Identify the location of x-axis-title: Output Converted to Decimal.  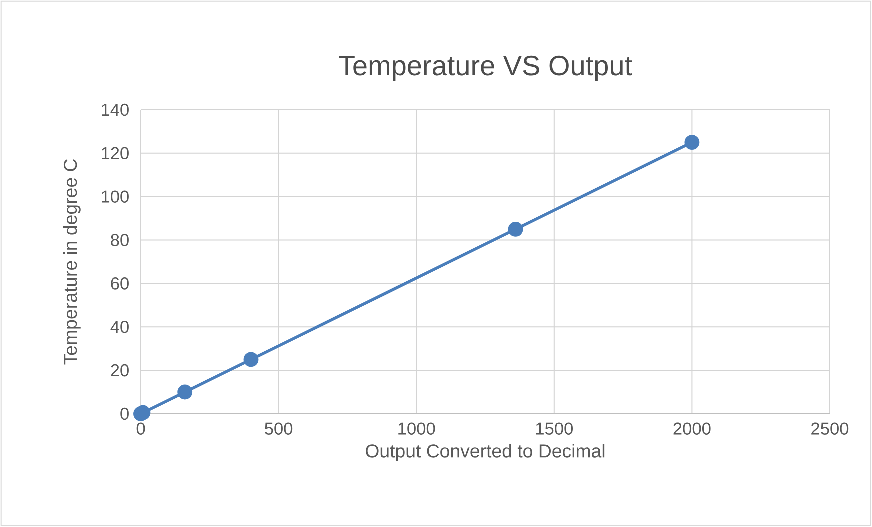
(485, 453).